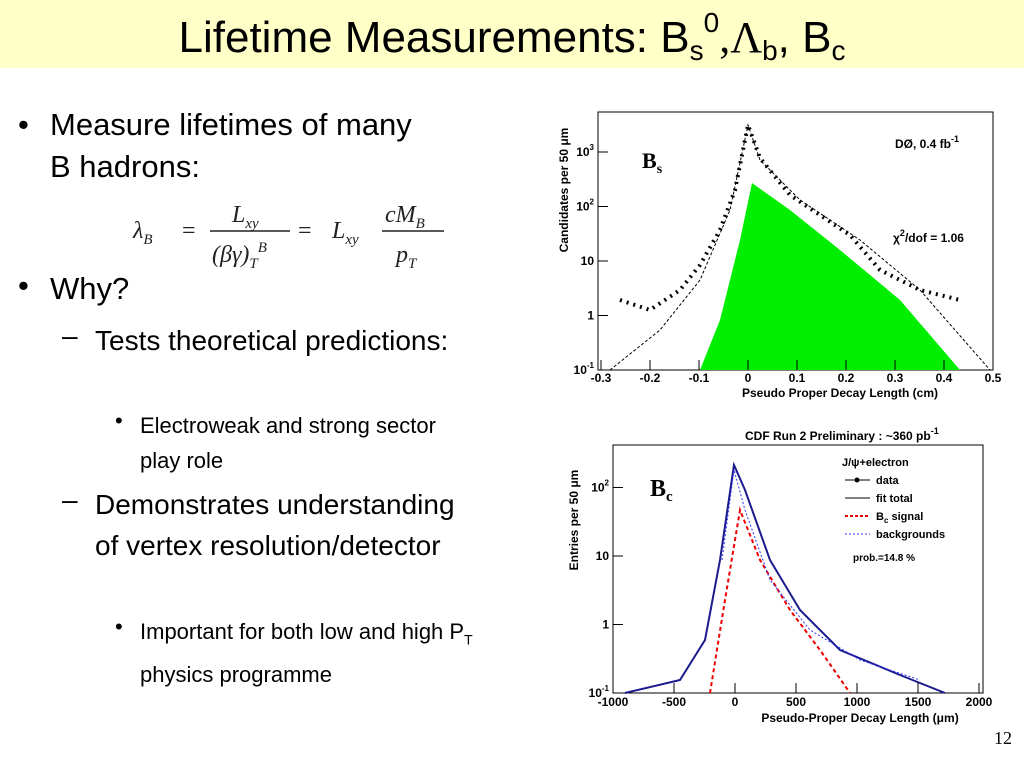 This screenshot has height=768, width=1024. Describe the element at coordinates (650, 378) in the screenshot. I see `x-tick-label: -0.2` at that location.